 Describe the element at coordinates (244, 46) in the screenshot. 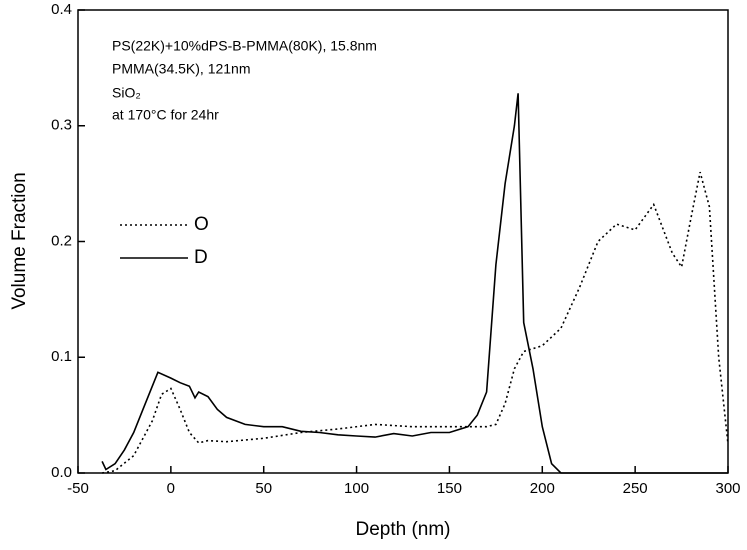

I see `annotation: PS(22K)+10%dPS-B-PMMA(80K), 15.8nm` at that location.